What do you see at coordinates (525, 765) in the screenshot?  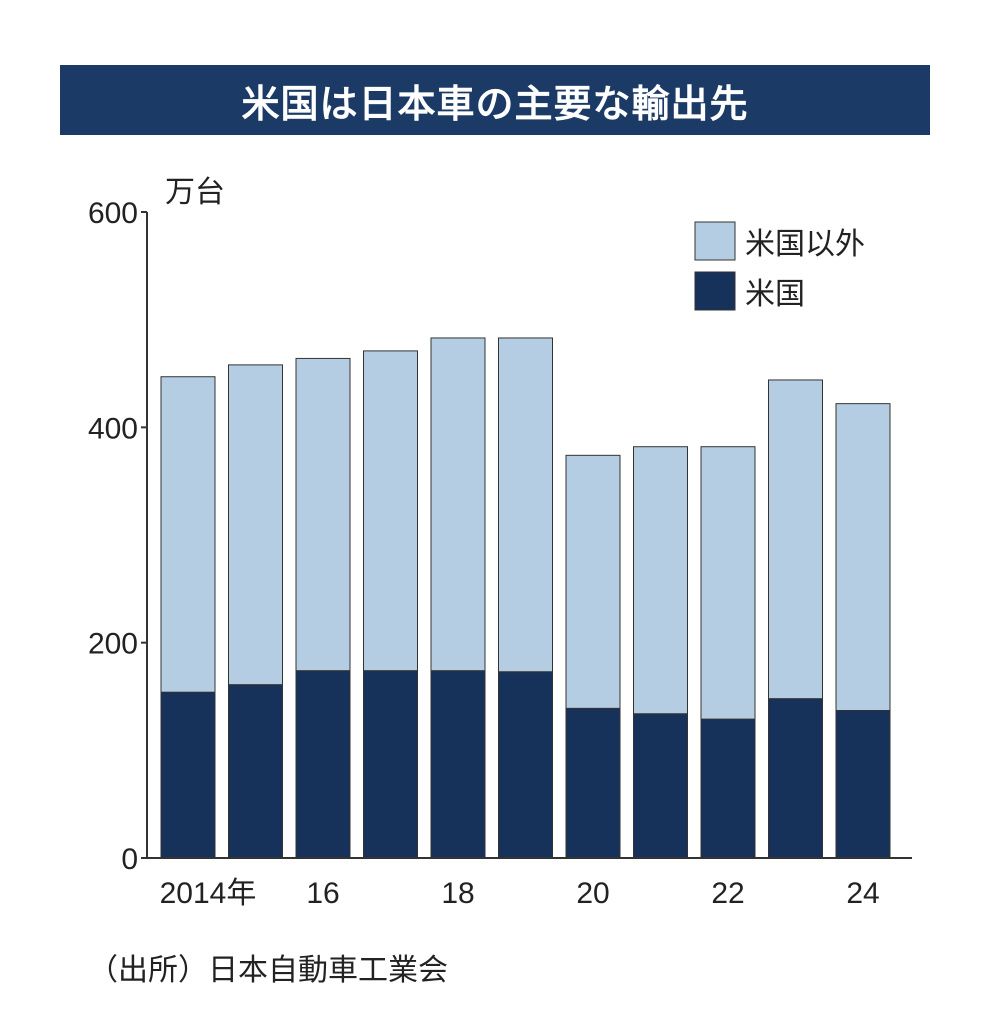 I see `bar-us-2019` at bounding box center [525, 765].